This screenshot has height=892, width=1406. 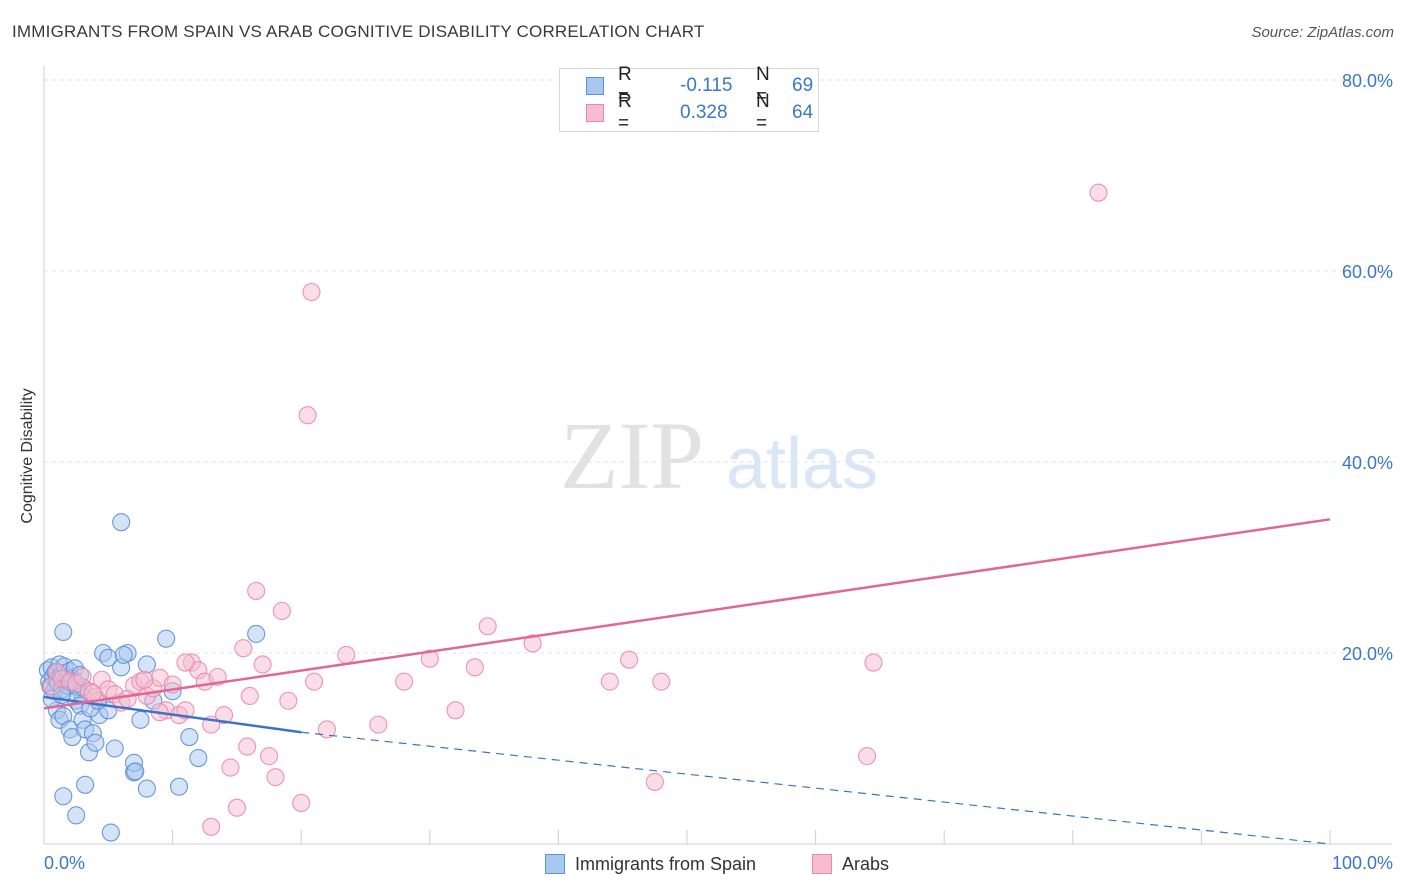 I want to click on legend-item-spain: Immigrants from Spain, so click(x=650, y=864).